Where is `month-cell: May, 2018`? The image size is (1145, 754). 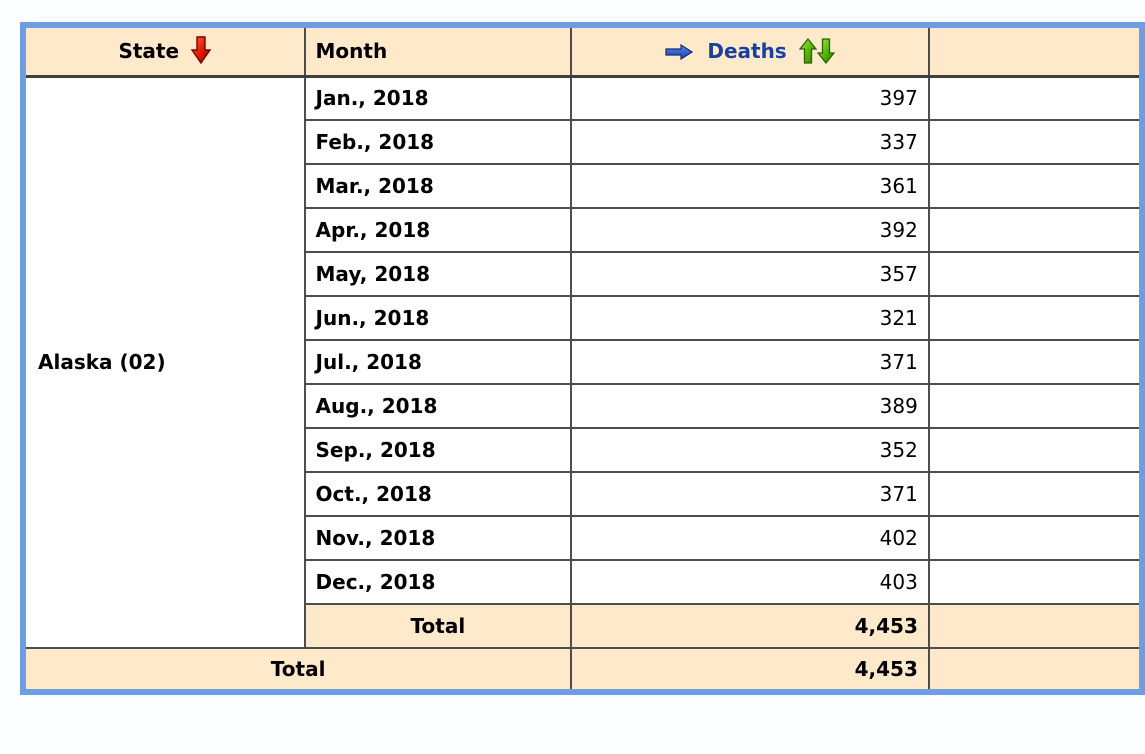 month-cell: May, 2018 is located at coordinates (438, 274).